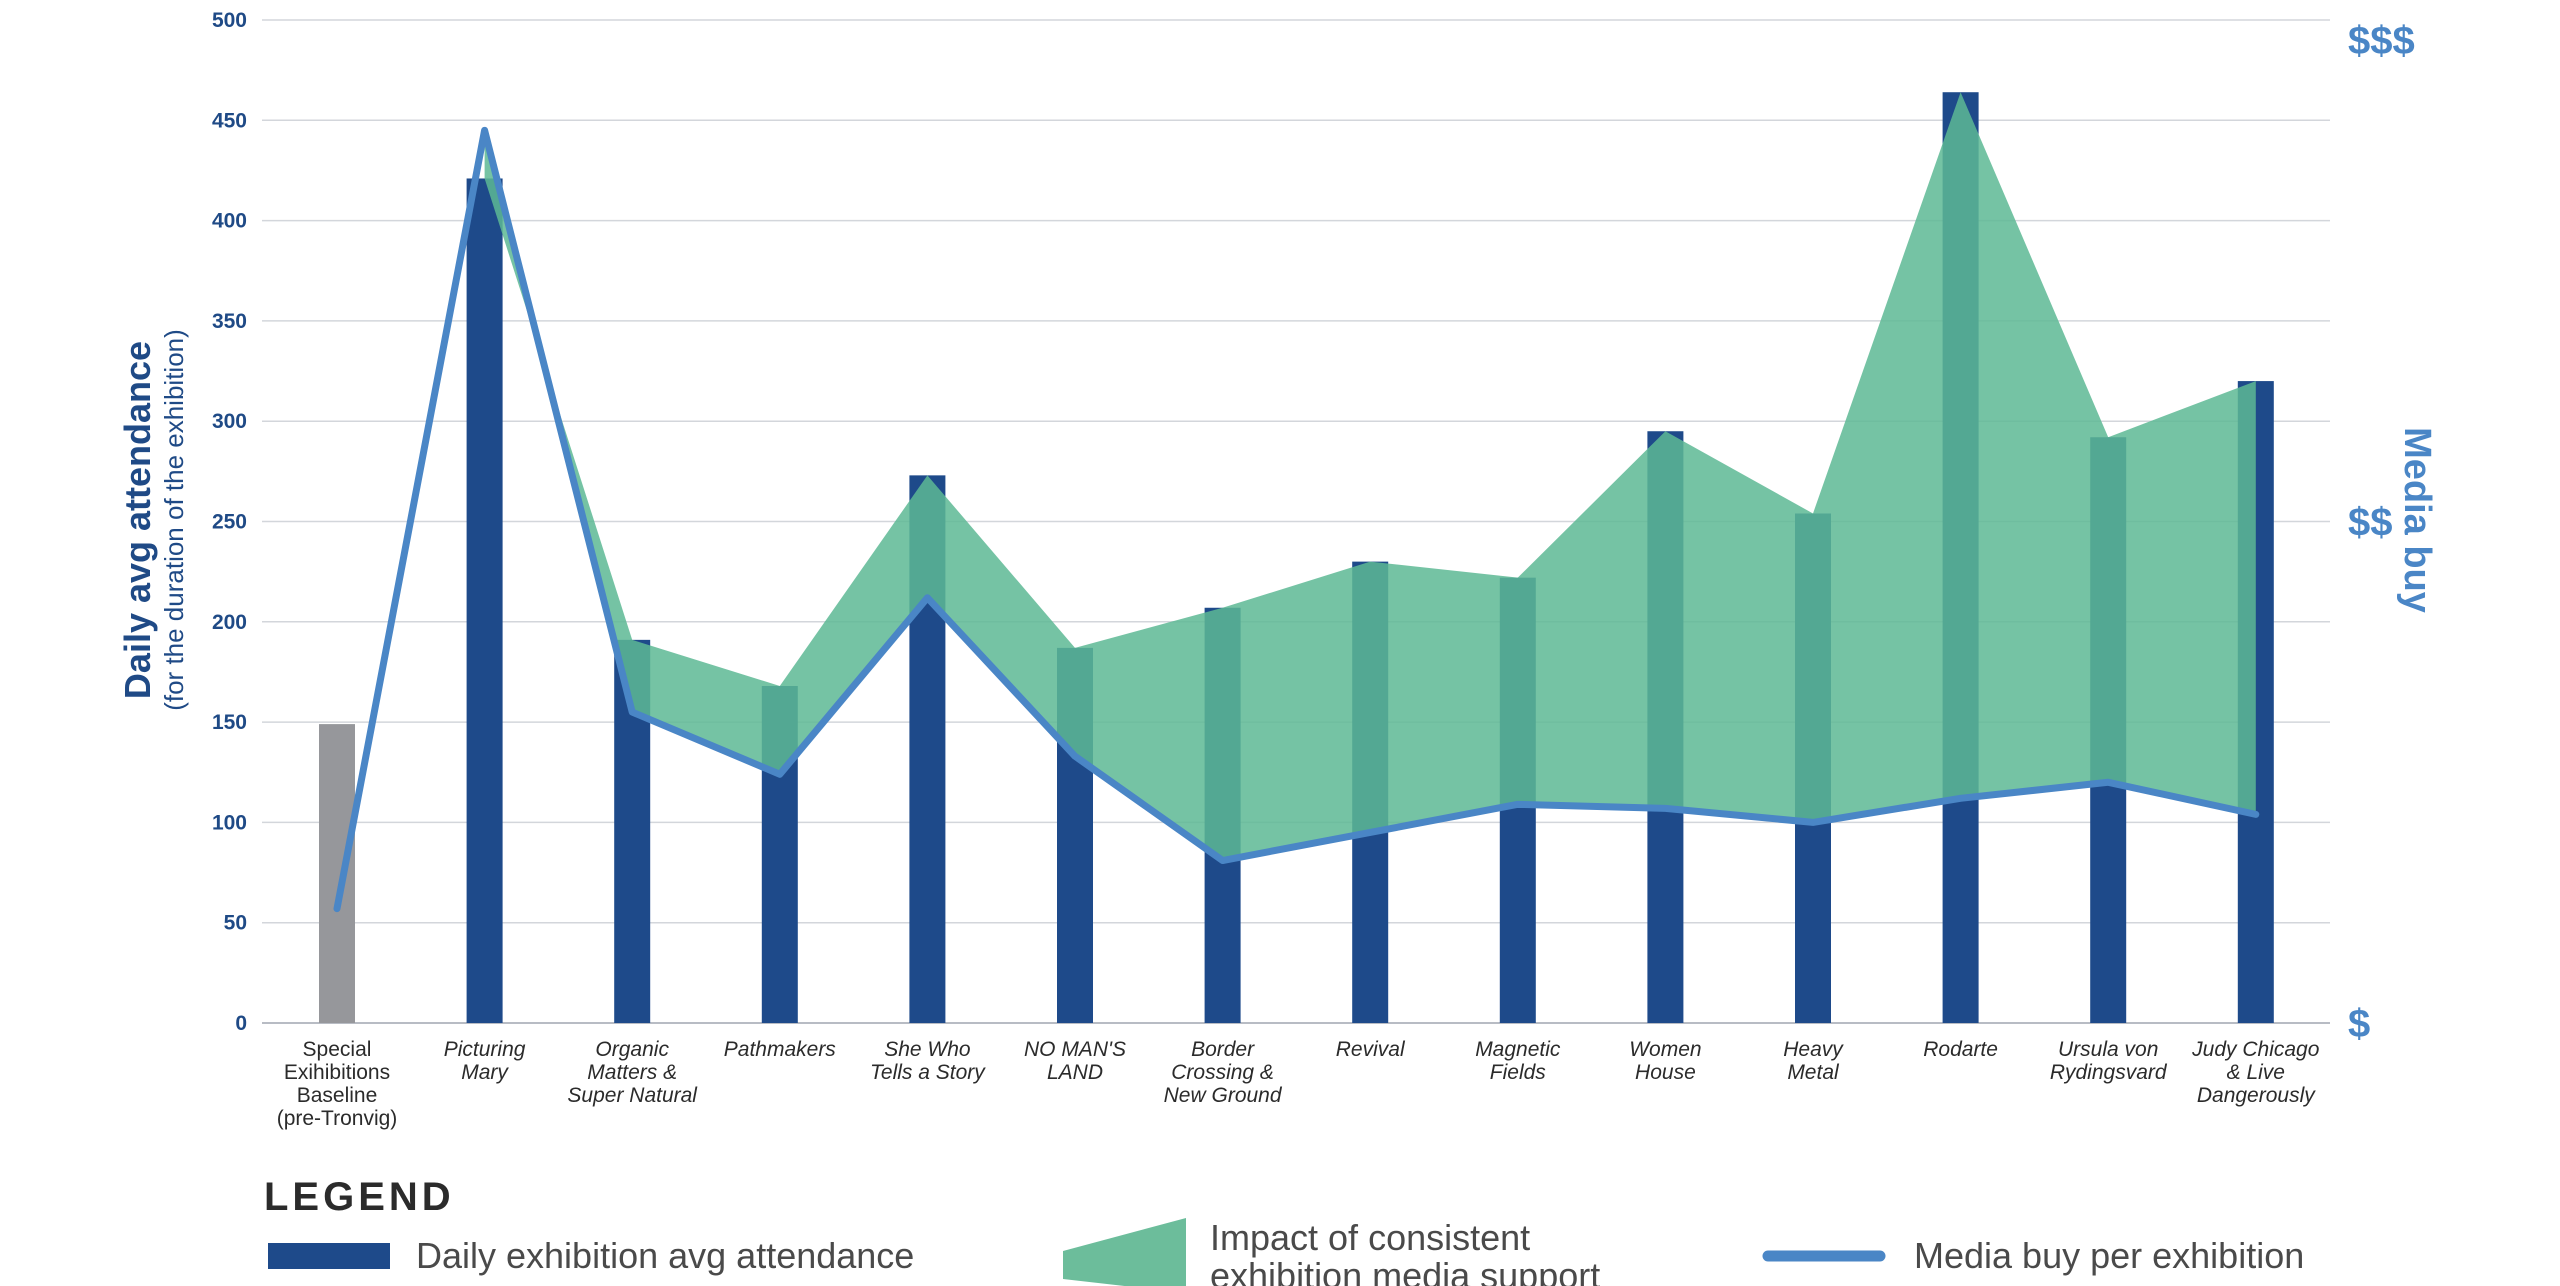  What do you see at coordinates (1223, 1072) in the screenshot?
I see `category-label: Border Crossing & New Ground` at bounding box center [1223, 1072].